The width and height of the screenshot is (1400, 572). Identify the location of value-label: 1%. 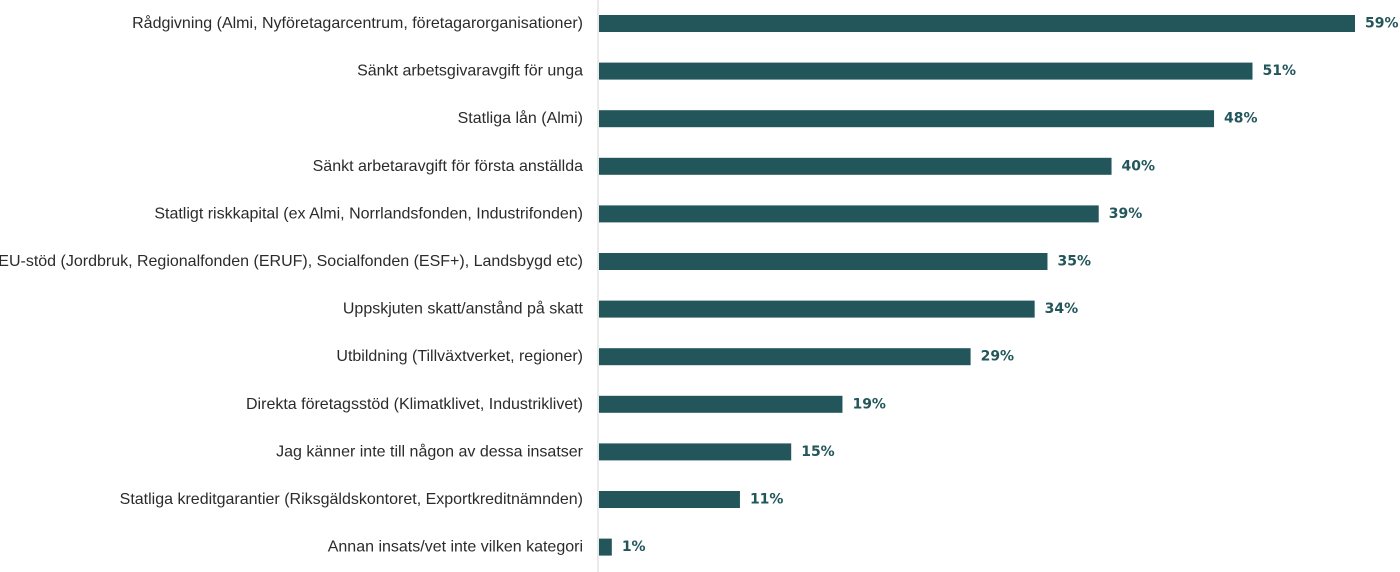
(634, 547).